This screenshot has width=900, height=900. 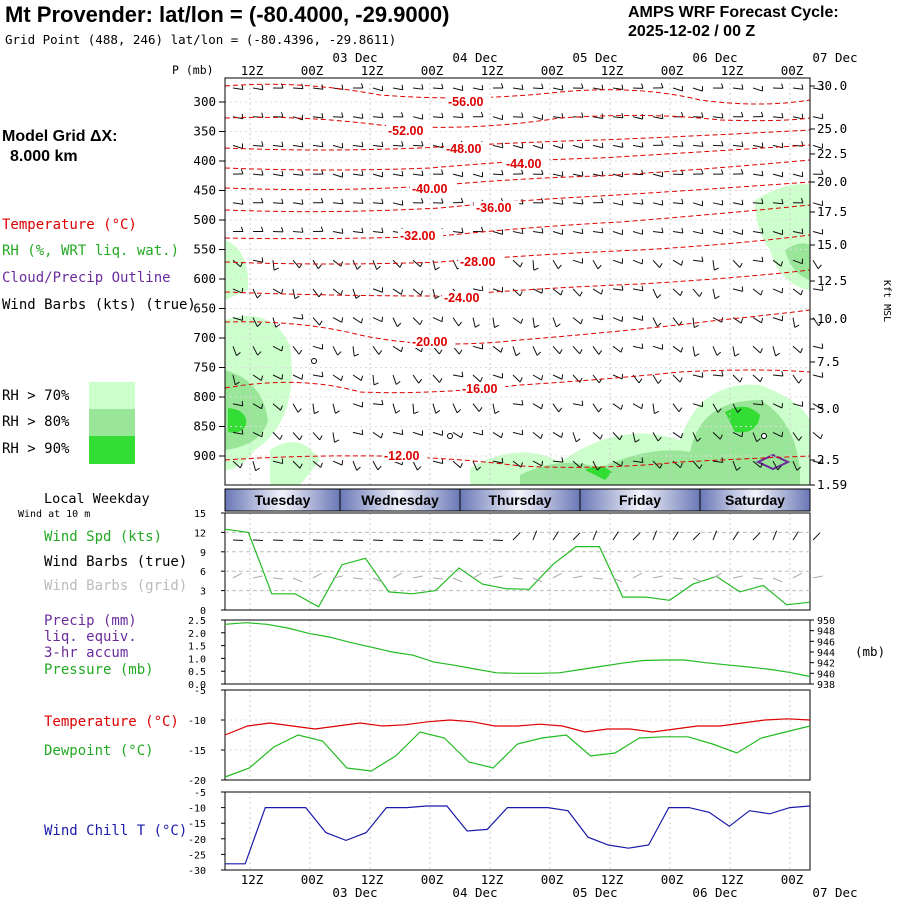 What do you see at coordinates (612, 70) in the screenshot?
I see `top-hour-6: 12Z` at bounding box center [612, 70].